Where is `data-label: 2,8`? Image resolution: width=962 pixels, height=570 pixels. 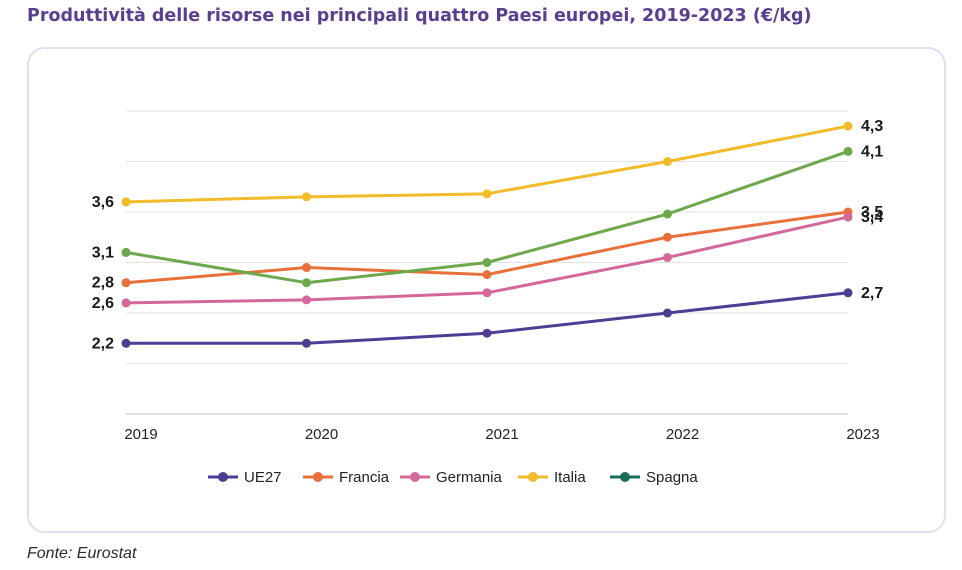 data-label: 2,8 is located at coordinates (103, 283).